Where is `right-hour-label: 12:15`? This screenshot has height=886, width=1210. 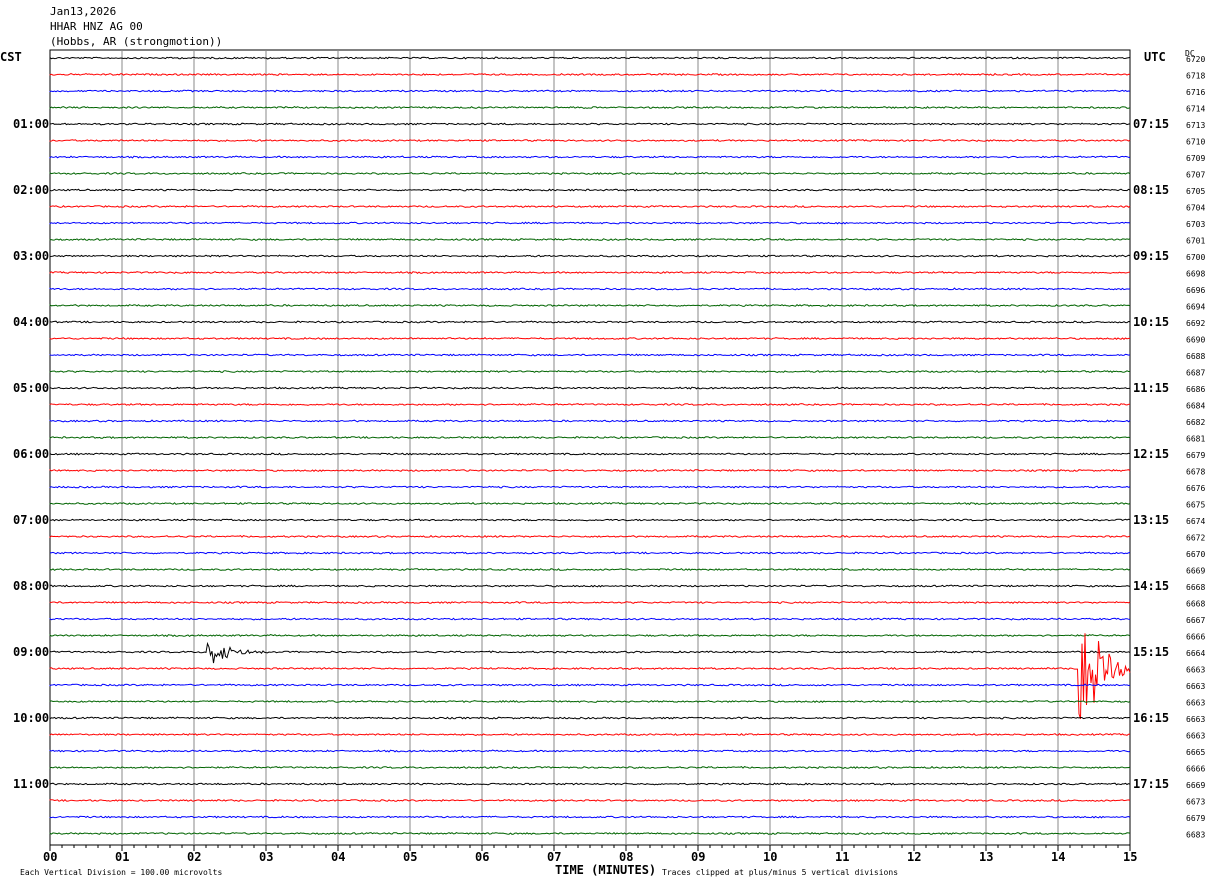
right-hour-label: 12:15 is located at coordinates (1151, 454).